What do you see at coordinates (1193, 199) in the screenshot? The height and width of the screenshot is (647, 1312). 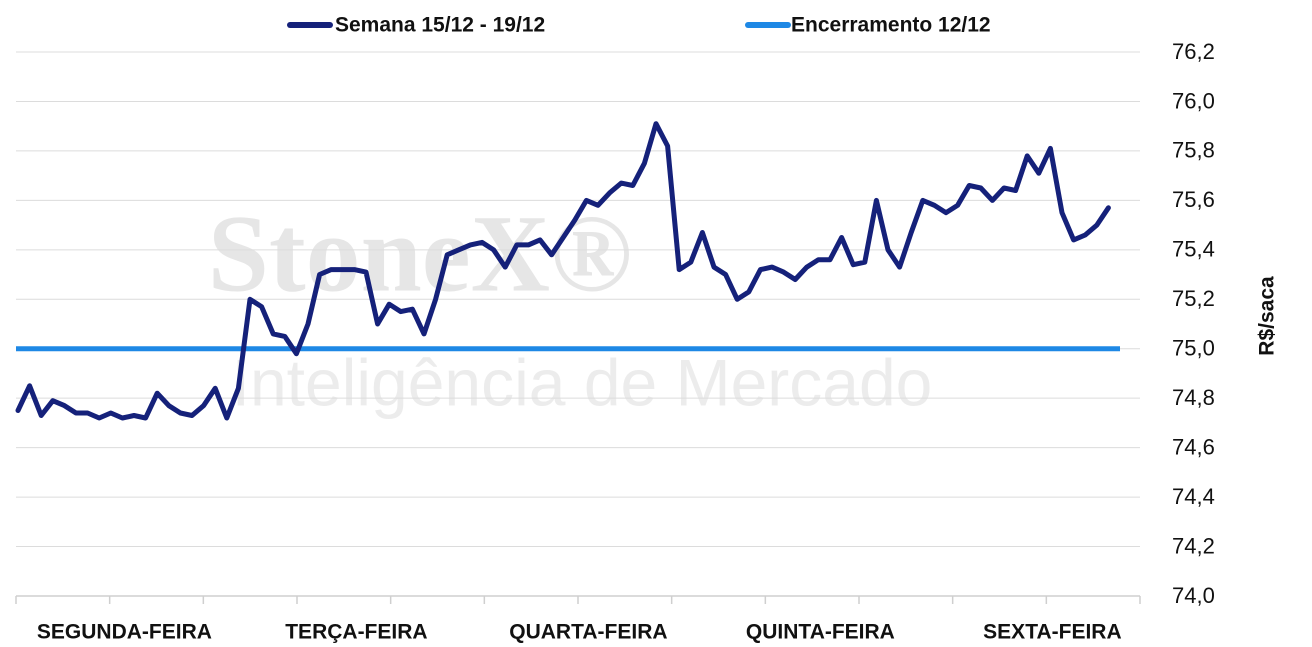 I see `y-tick-label: 75,6` at bounding box center [1193, 199].